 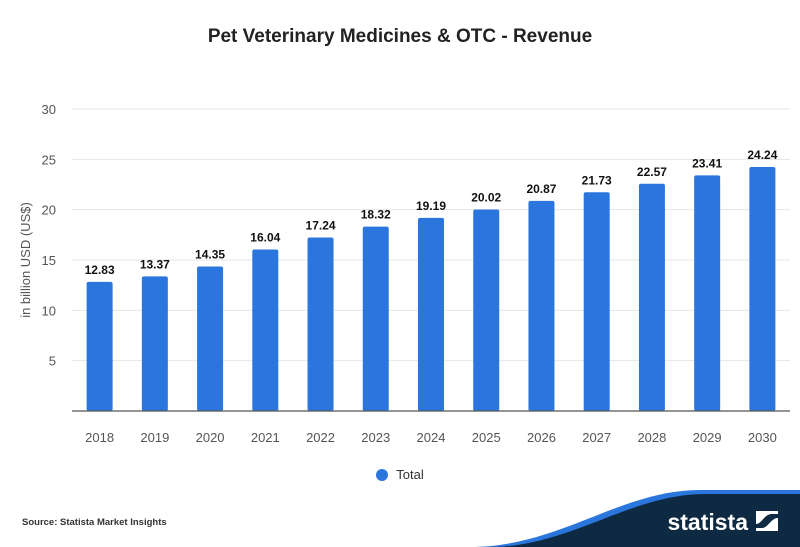 I want to click on data-label: 13.37, so click(x=155, y=264).